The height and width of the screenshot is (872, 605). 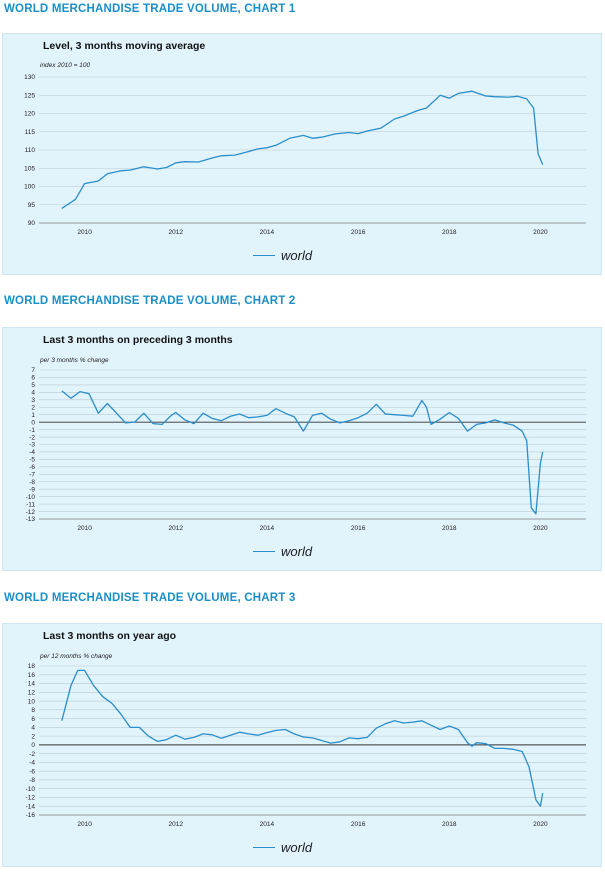 What do you see at coordinates (31, 519) in the screenshot?
I see `y-tick-label: -13` at bounding box center [31, 519].